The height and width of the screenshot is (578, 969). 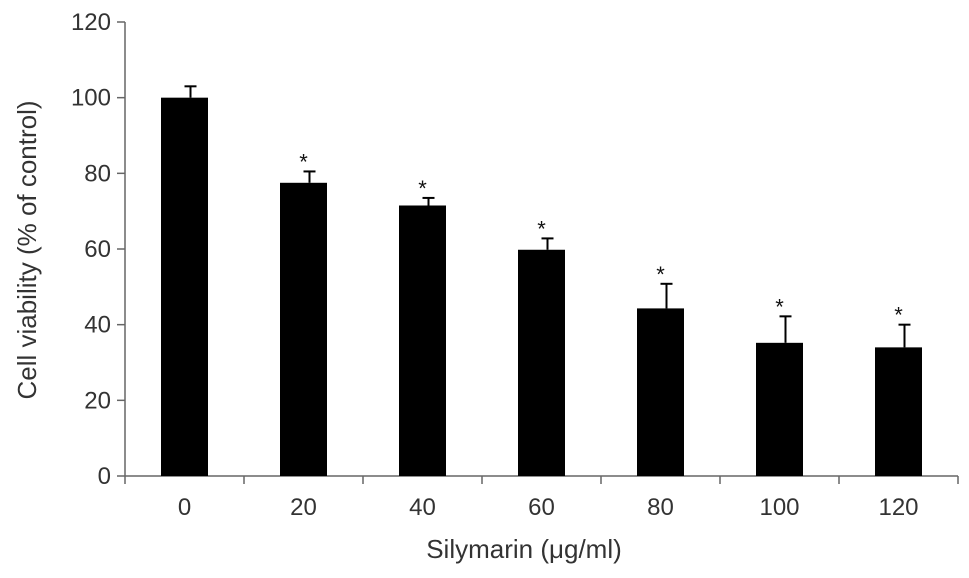 I want to click on x-tick-label: 100, so click(x=779, y=507).